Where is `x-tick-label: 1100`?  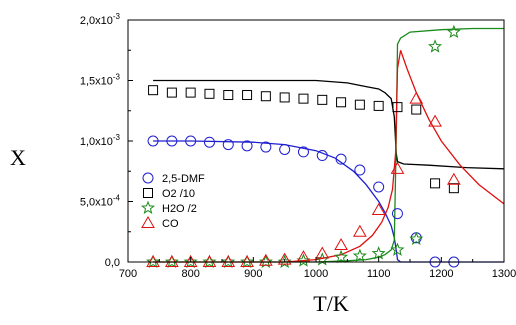 x-tick-label: 1100 is located at coordinates (379, 274).